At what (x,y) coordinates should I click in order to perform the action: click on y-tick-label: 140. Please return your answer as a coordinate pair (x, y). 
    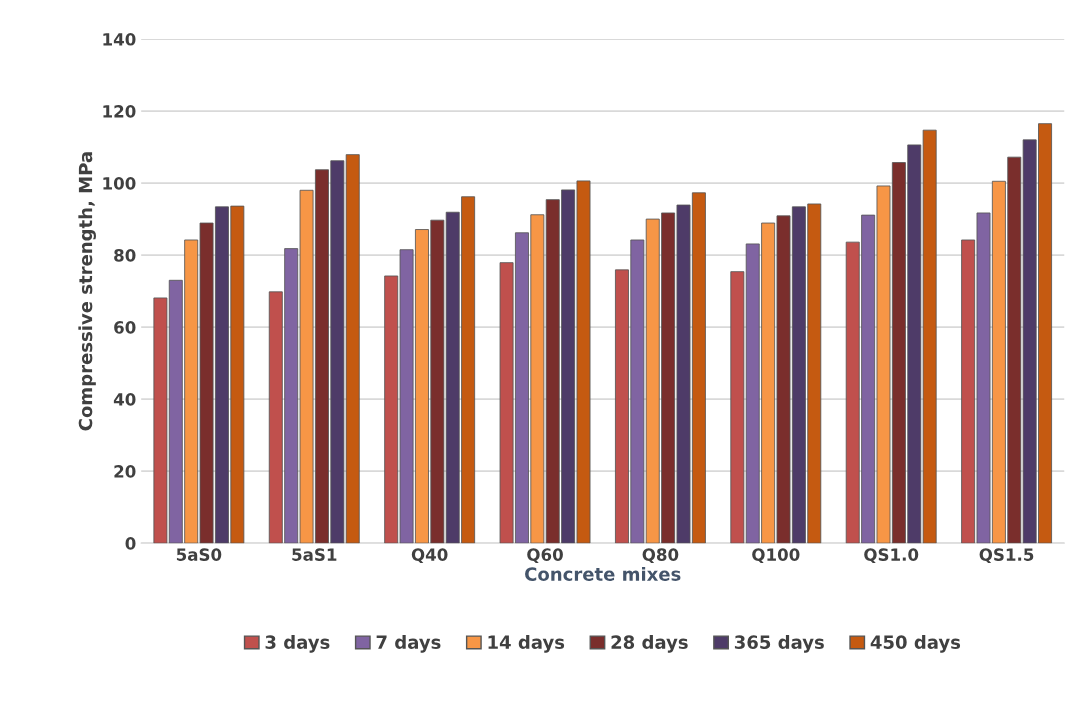
    Looking at the image, I should click on (119, 39).